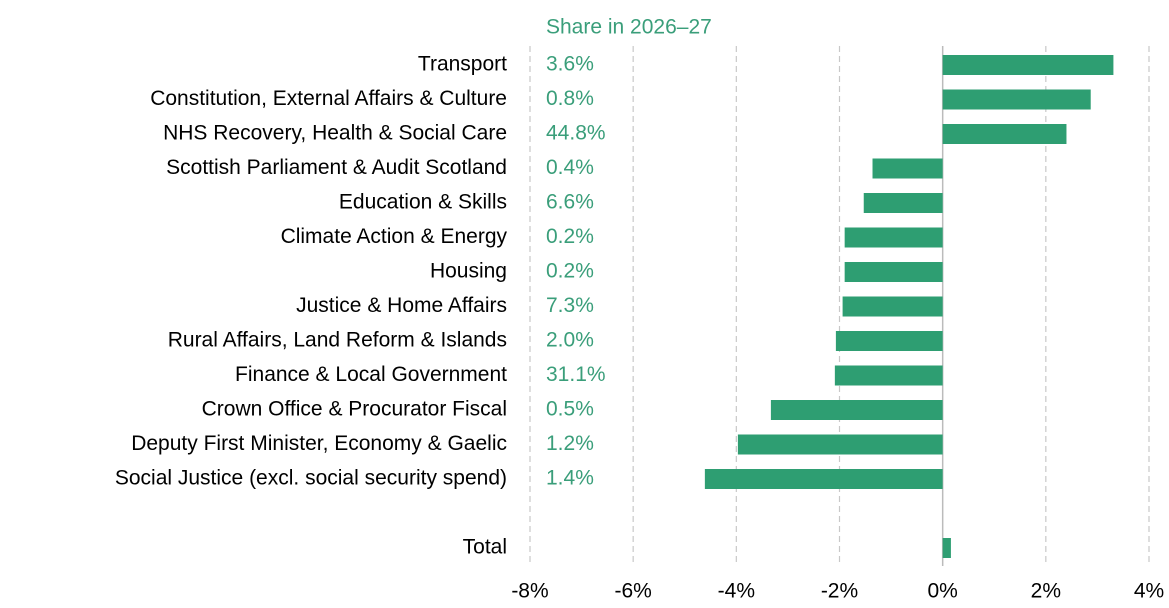  What do you see at coordinates (736, 591) in the screenshot?
I see `x-tick-label: -4%` at bounding box center [736, 591].